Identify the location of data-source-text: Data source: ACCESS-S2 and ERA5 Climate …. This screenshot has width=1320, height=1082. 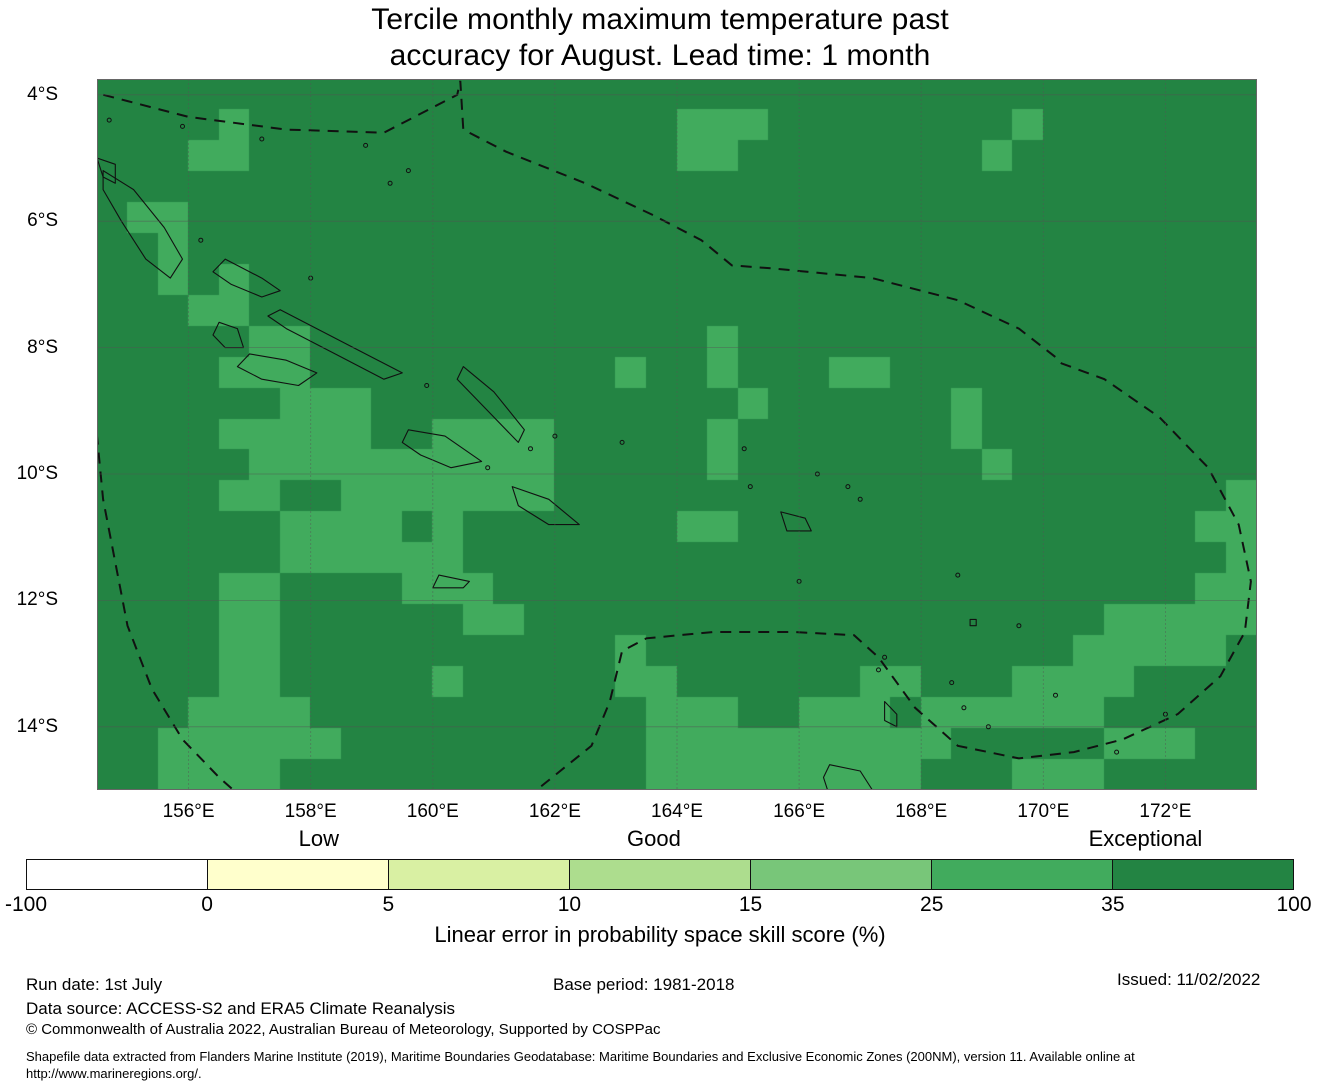
(240, 1008).